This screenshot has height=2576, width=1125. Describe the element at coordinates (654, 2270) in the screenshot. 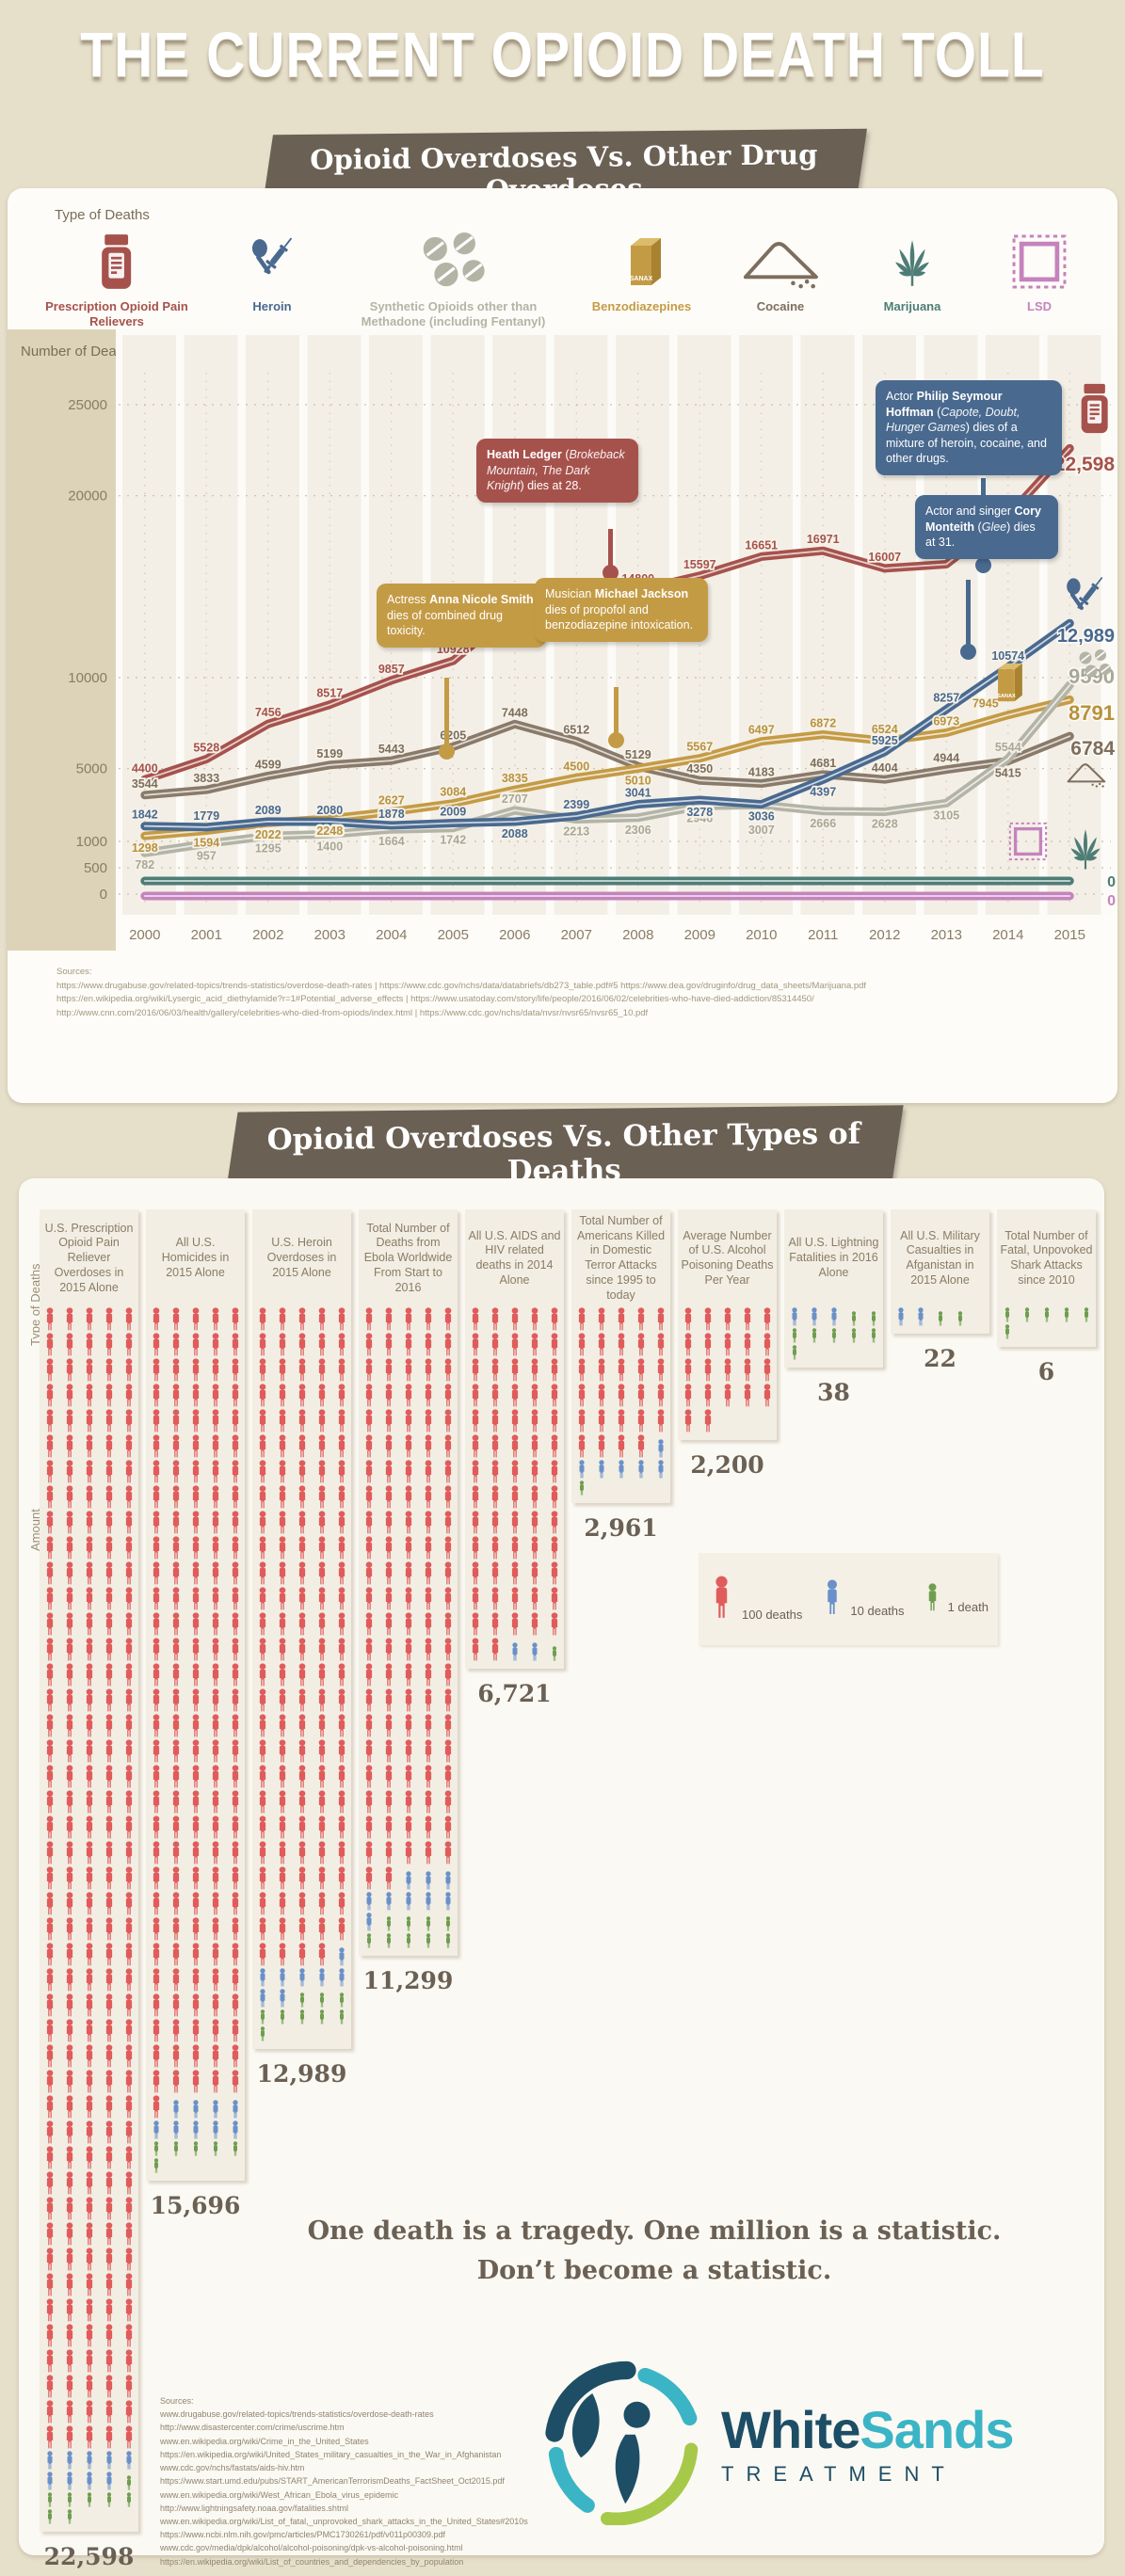

I see `quote-line-2: Don’t become a statistic.` at that location.